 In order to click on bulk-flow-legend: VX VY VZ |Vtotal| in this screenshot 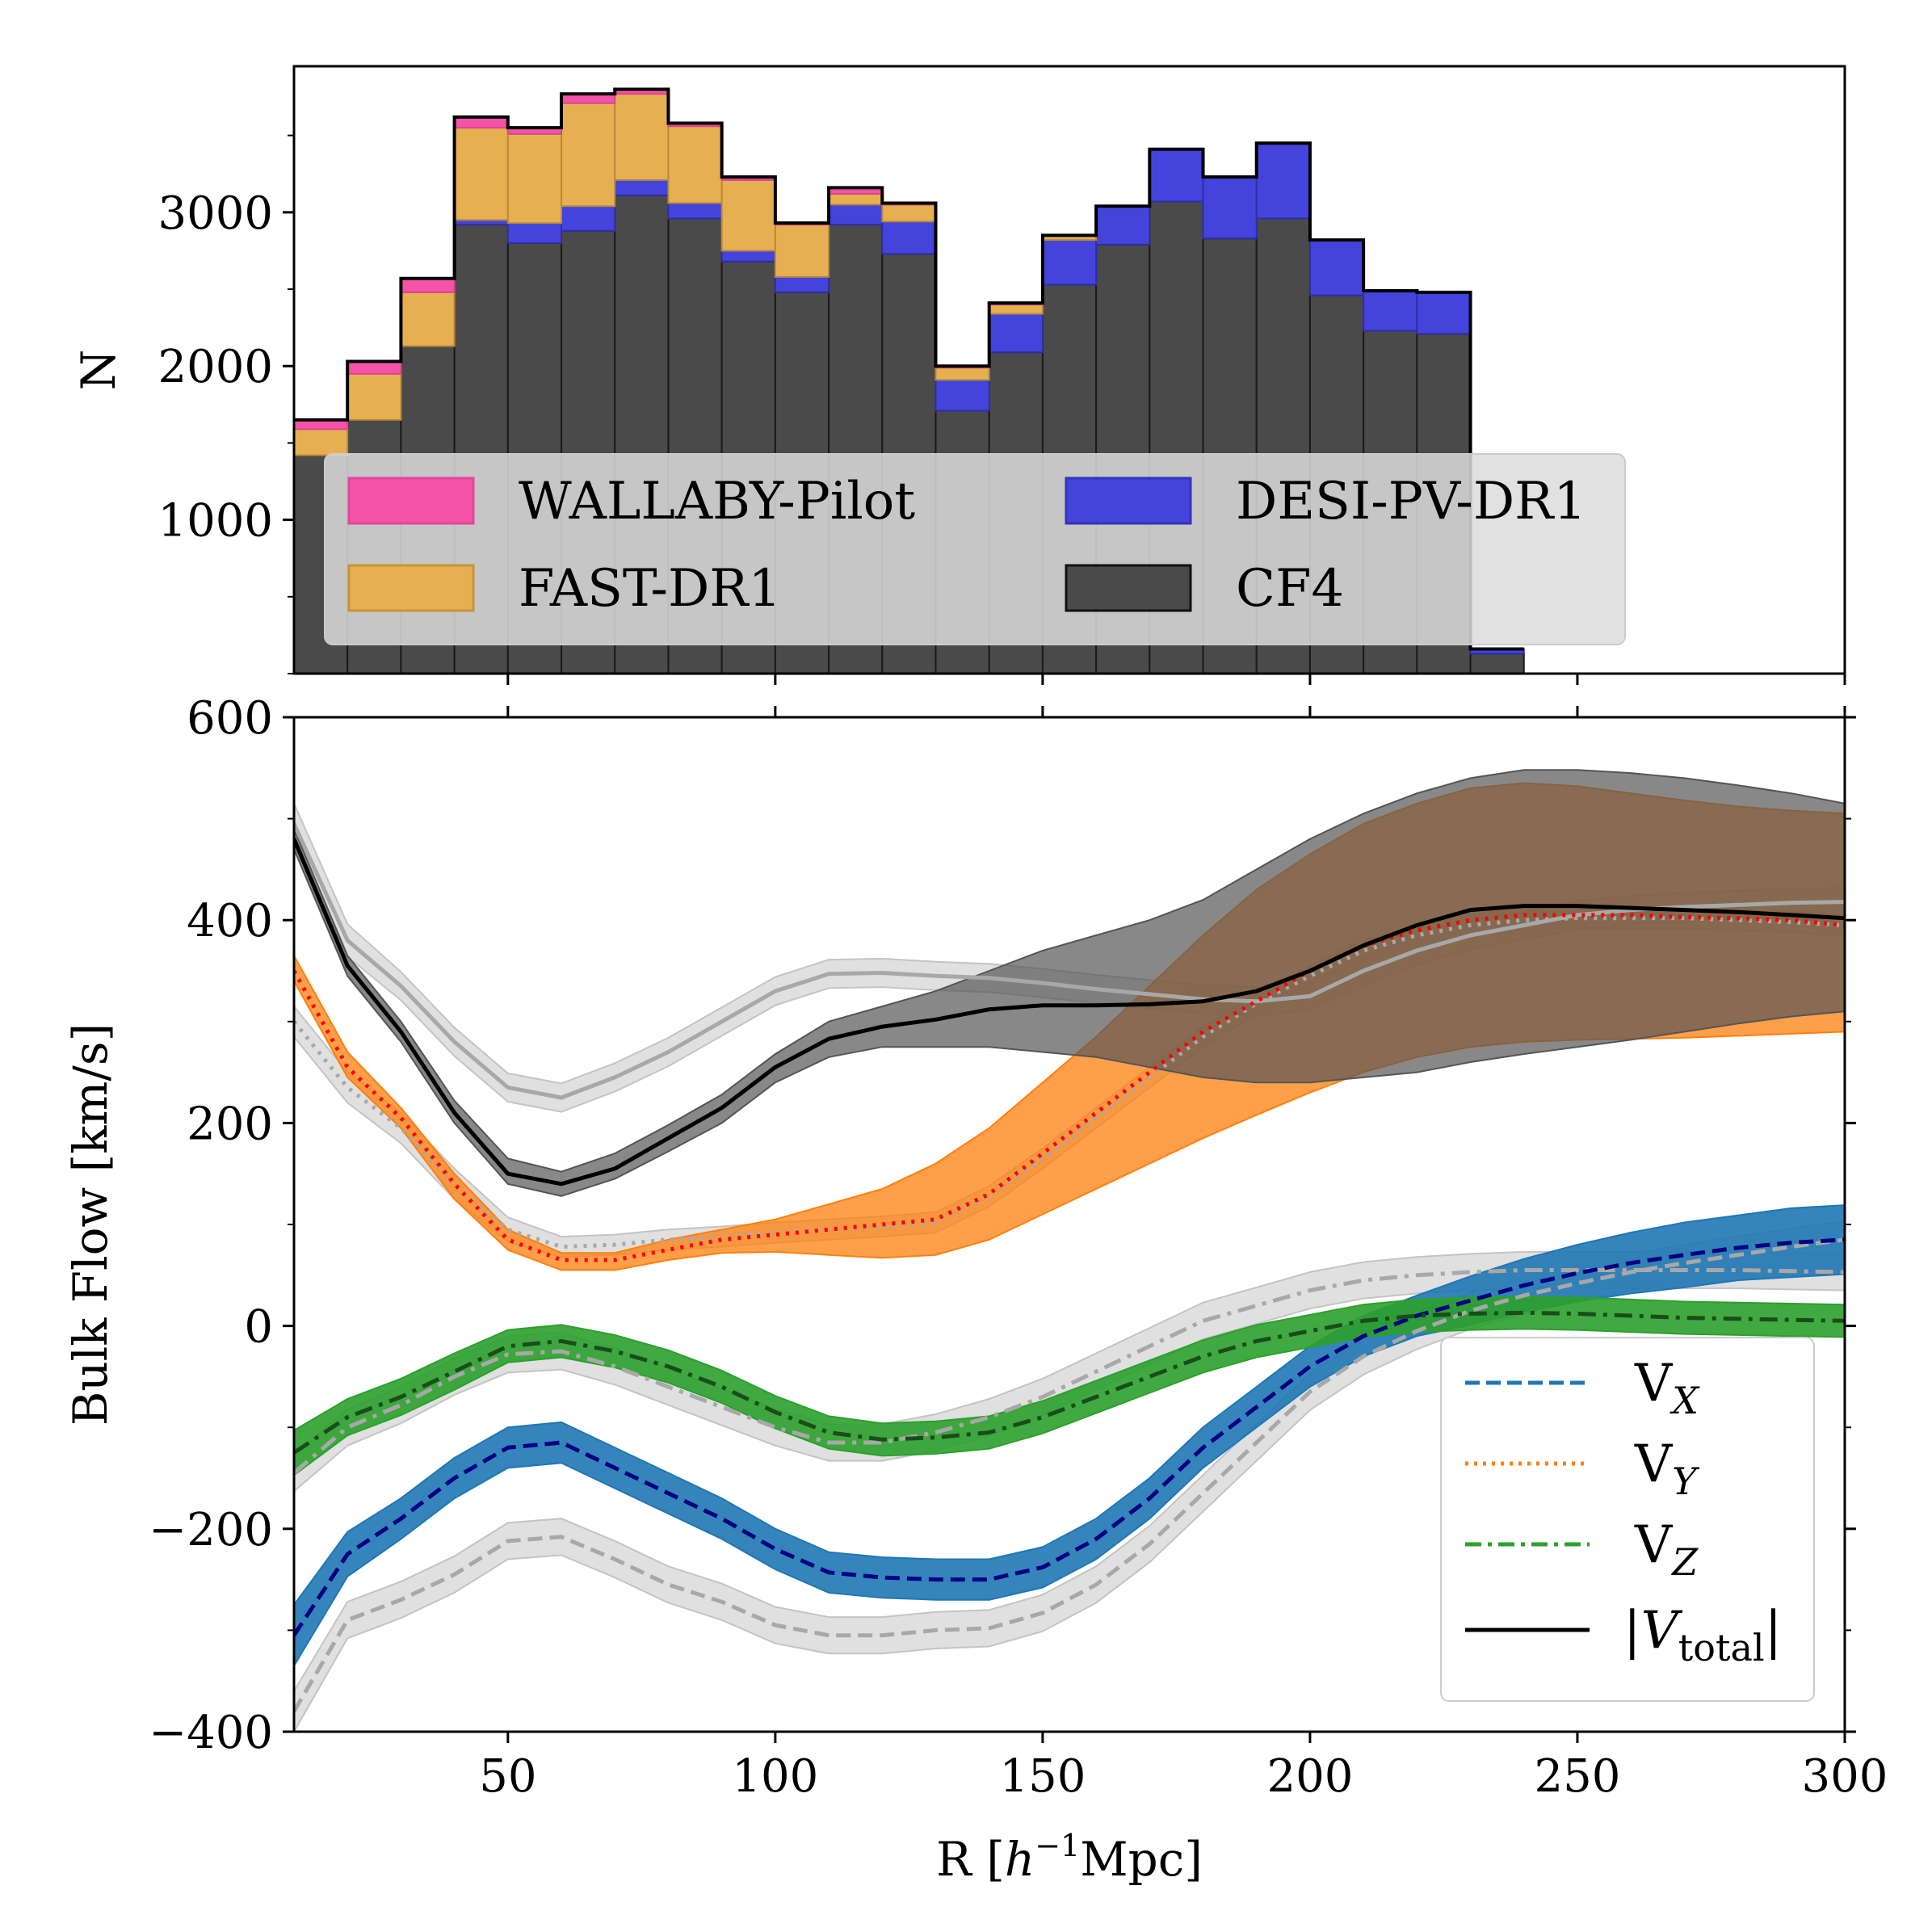, I will do `click(1627, 1520)`.